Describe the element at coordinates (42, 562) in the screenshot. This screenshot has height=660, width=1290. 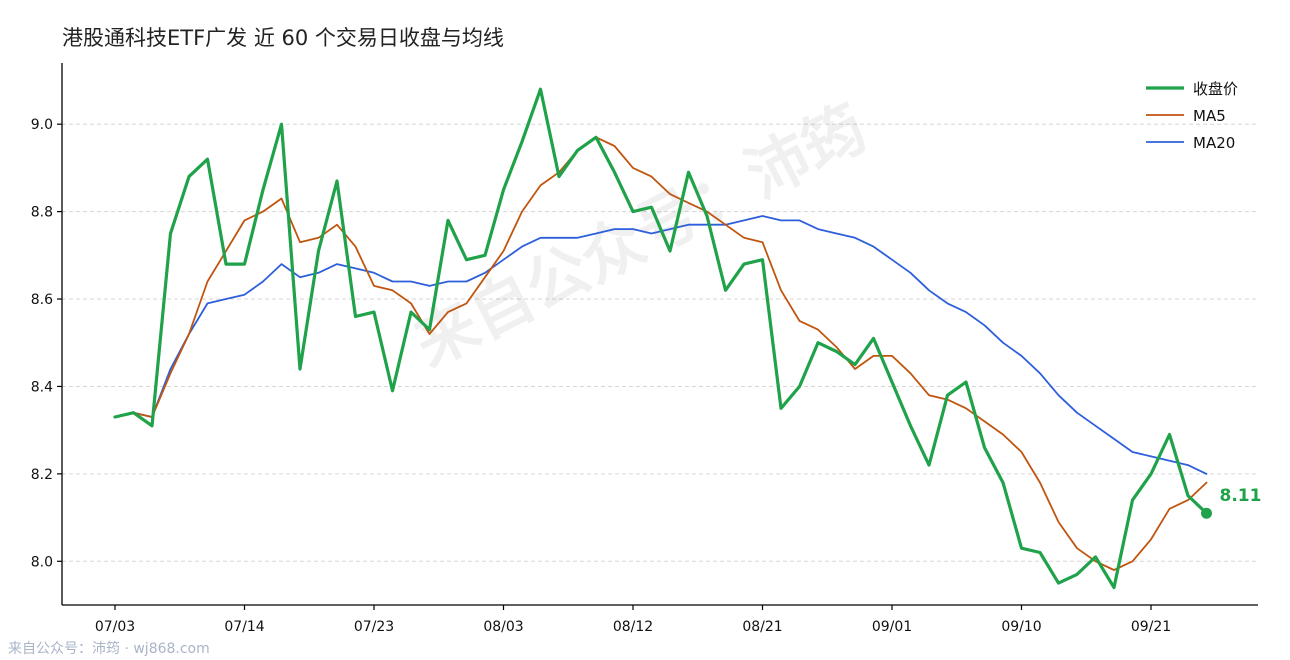
I see `y-tick-label: 8.0` at that location.